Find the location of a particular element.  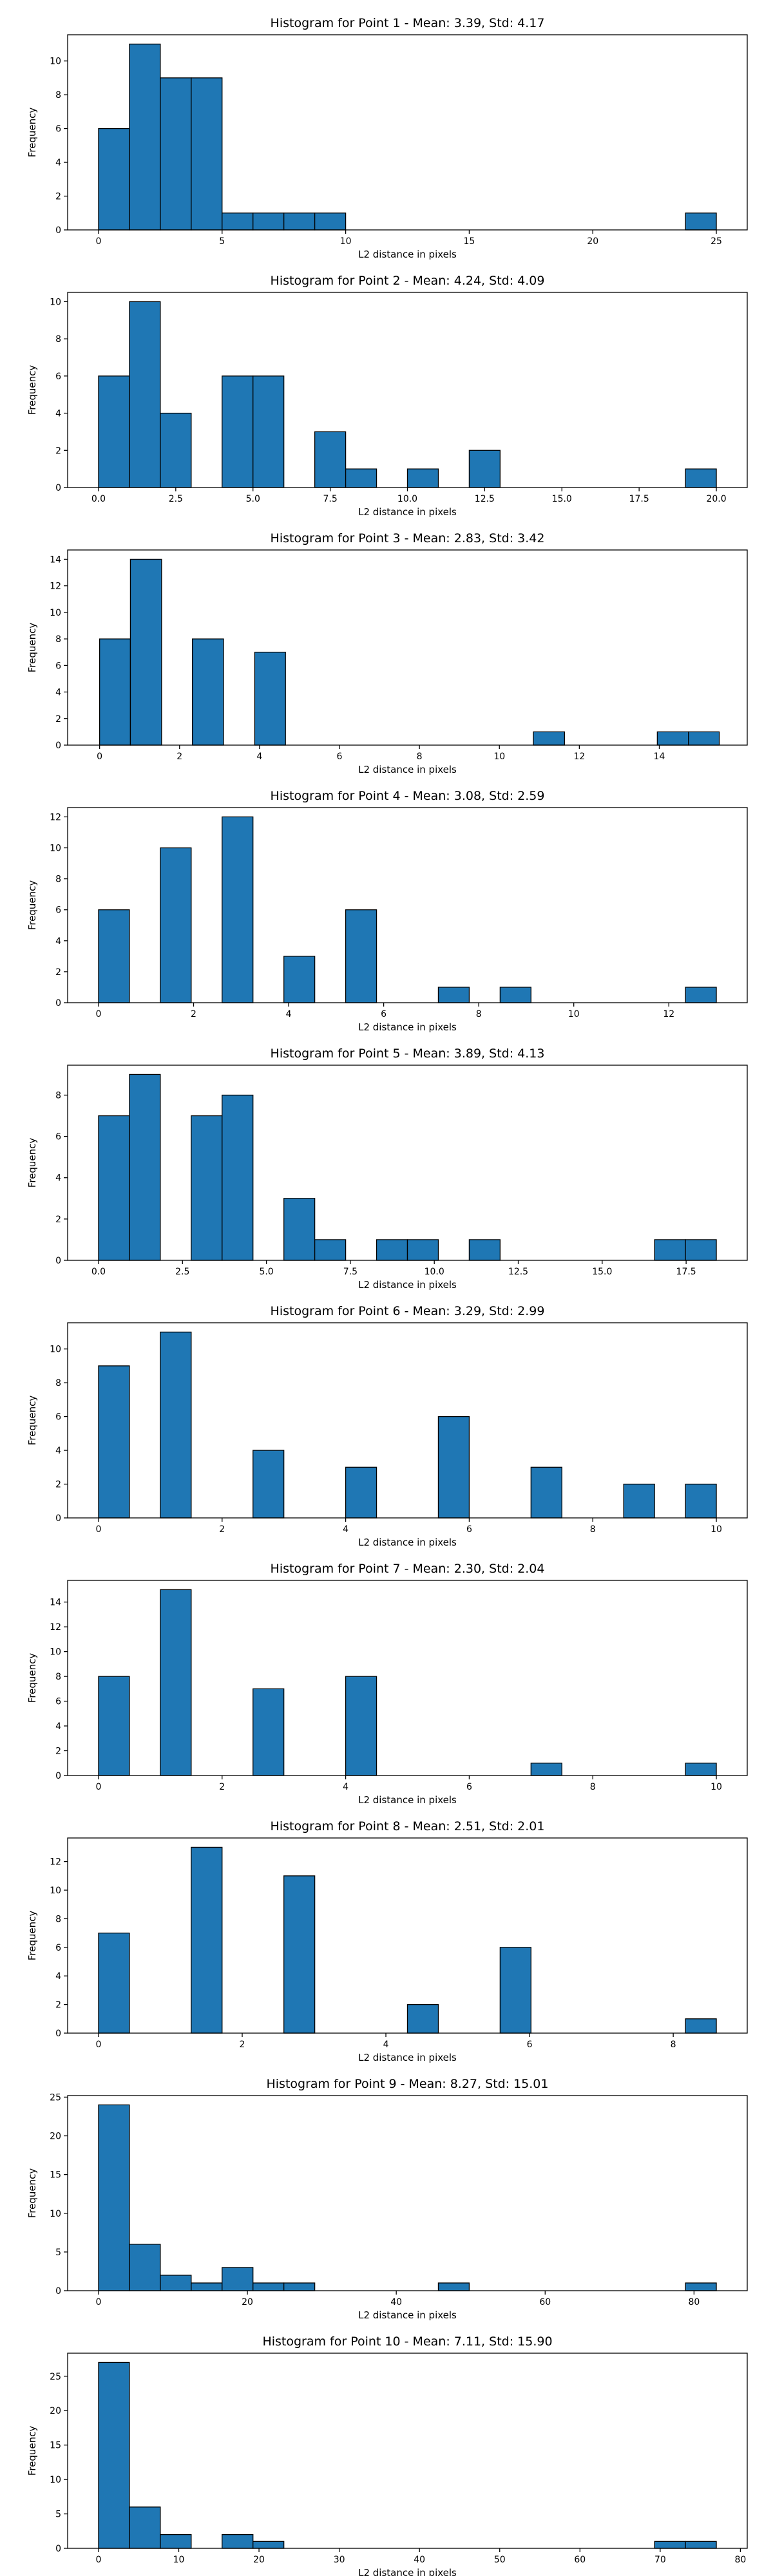

x-tick-label: 17.5 is located at coordinates (686, 1272).